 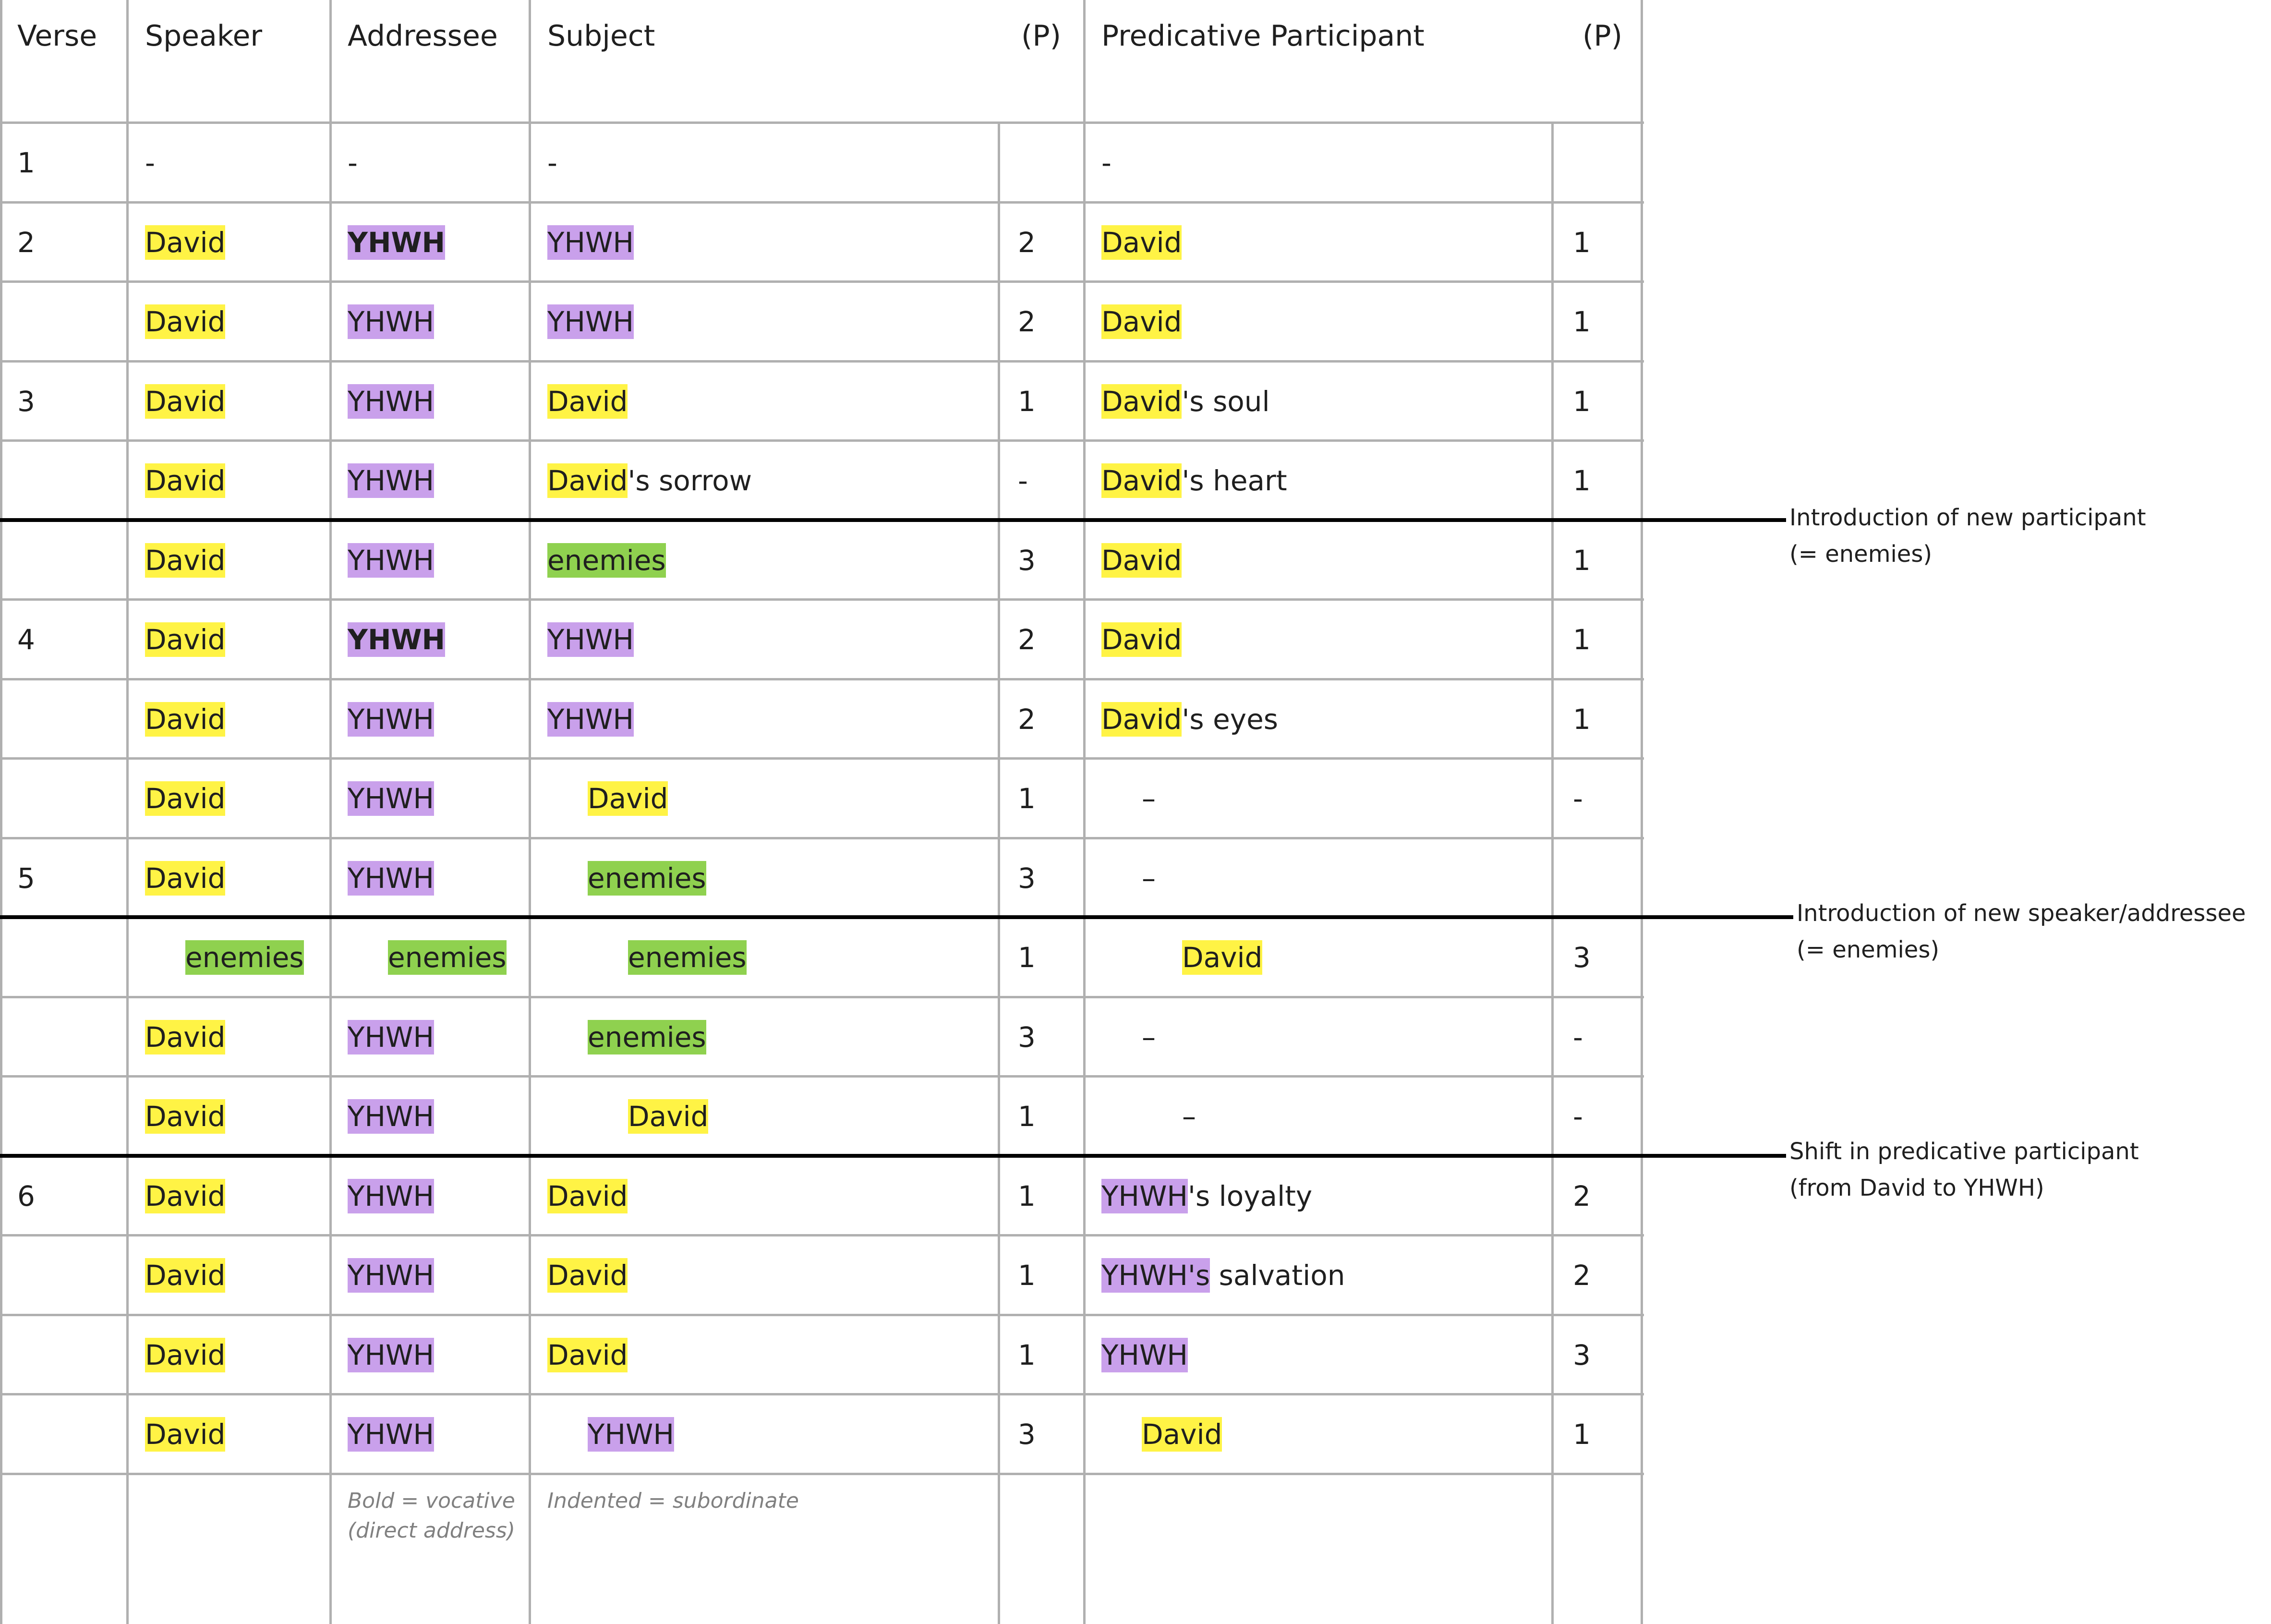 I want to click on cell-suffix: 's heart, so click(x=1234, y=480).